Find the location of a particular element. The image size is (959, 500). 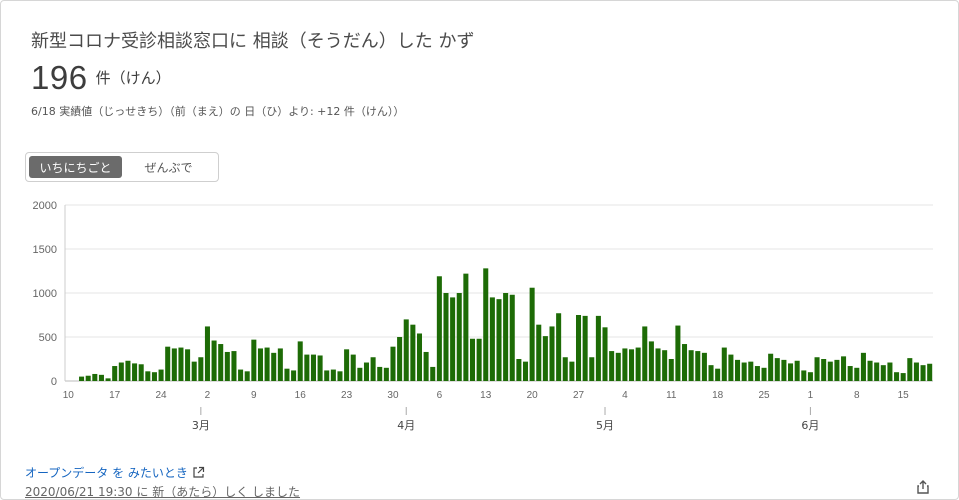

toggle-total-button: ぜんぶで is located at coordinates (168, 167).